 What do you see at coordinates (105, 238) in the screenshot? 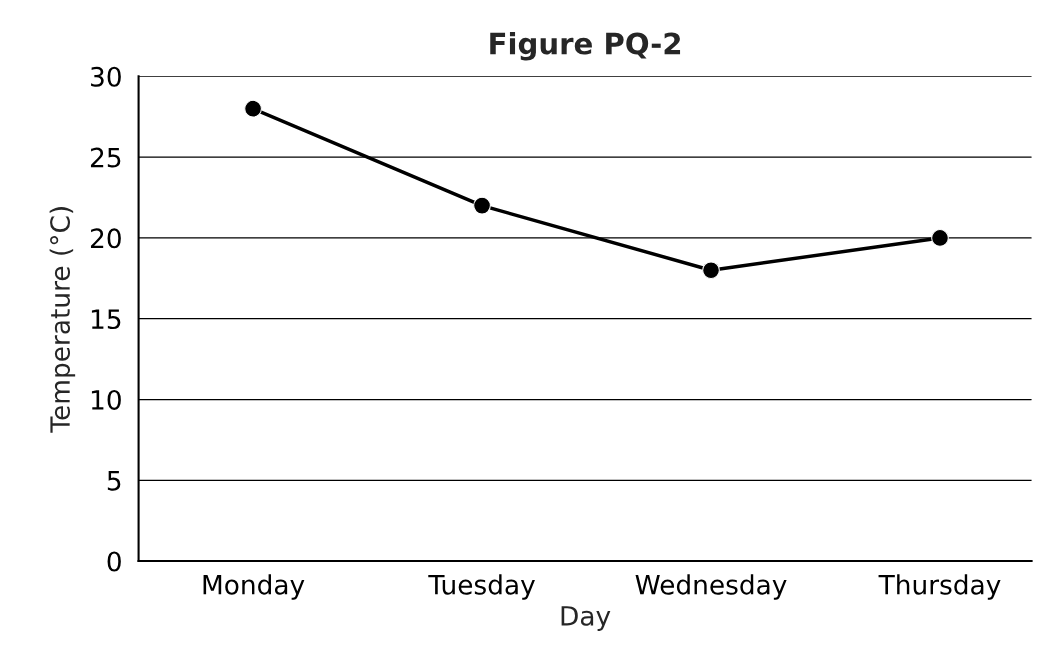
I see `y-tick-label: 20` at bounding box center [105, 238].